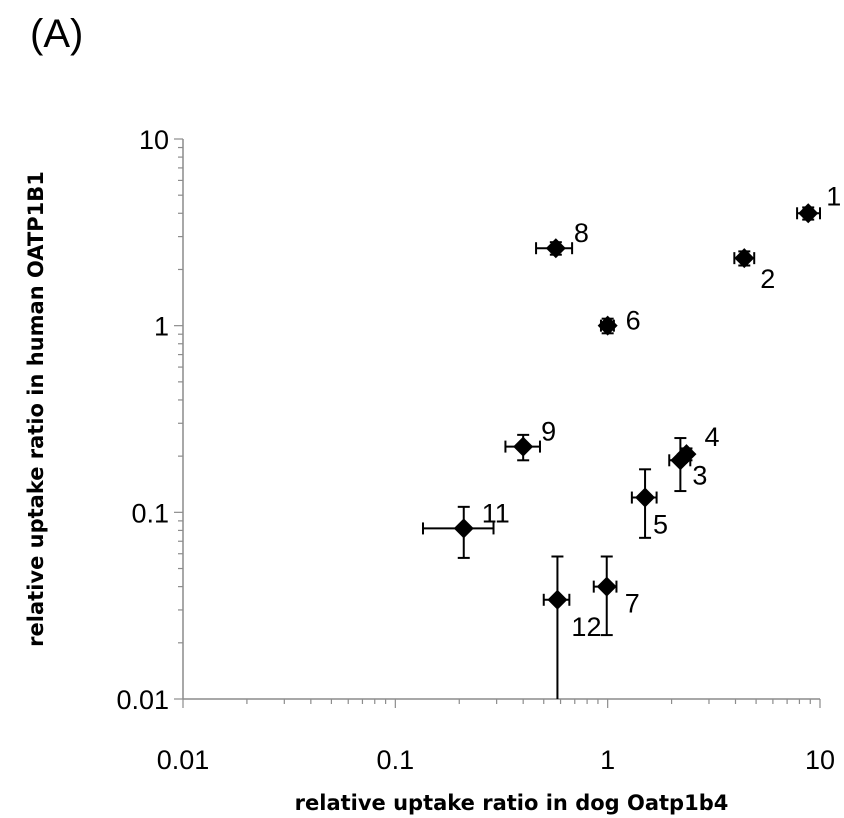 Image resolution: width=844 pixels, height=818 pixels. What do you see at coordinates (699, 475) in the screenshot?
I see `point-label-3: 3` at bounding box center [699, 475].